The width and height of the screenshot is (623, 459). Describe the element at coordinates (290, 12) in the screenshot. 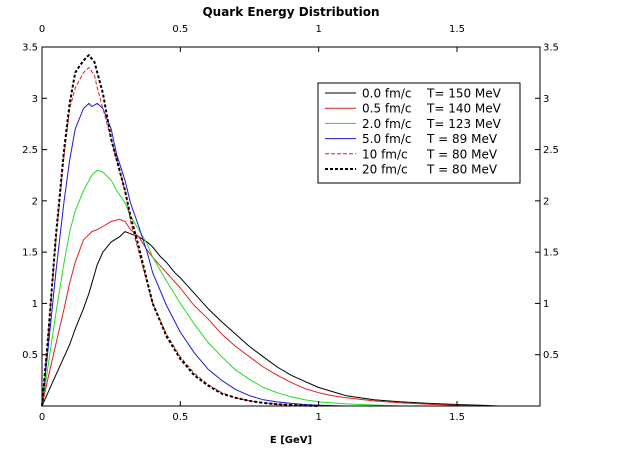

I see `chart-title: Quark Energy Distribution` at that location.